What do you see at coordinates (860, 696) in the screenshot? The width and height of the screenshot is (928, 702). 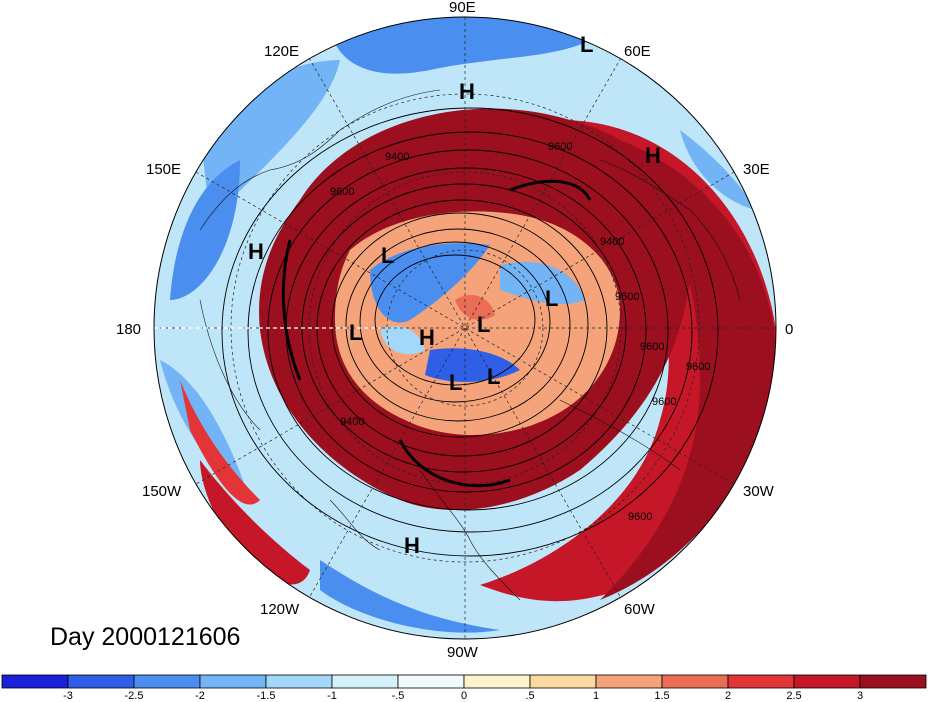 I see `colorbar-tick-label: 3` at bounding box center [860, 696].